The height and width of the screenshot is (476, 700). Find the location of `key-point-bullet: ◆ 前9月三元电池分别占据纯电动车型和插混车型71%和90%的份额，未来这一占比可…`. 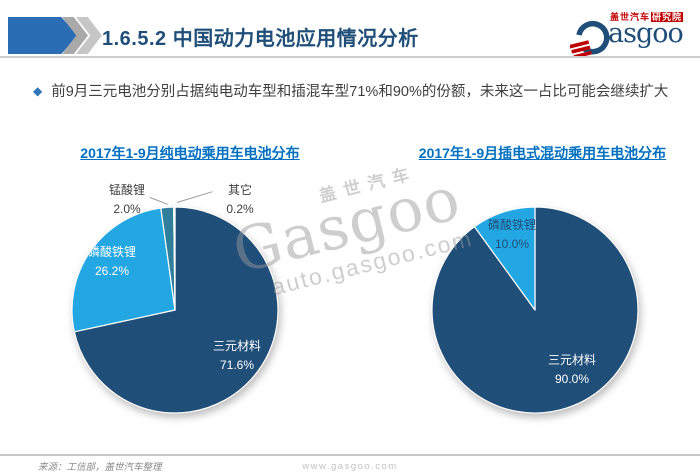

key-point-bullet: ◆ 前9月三元电池分别占据纯电动车型和插混车型71%和90%的份额，未来这一占比可… is located at coordinates (358, 90).